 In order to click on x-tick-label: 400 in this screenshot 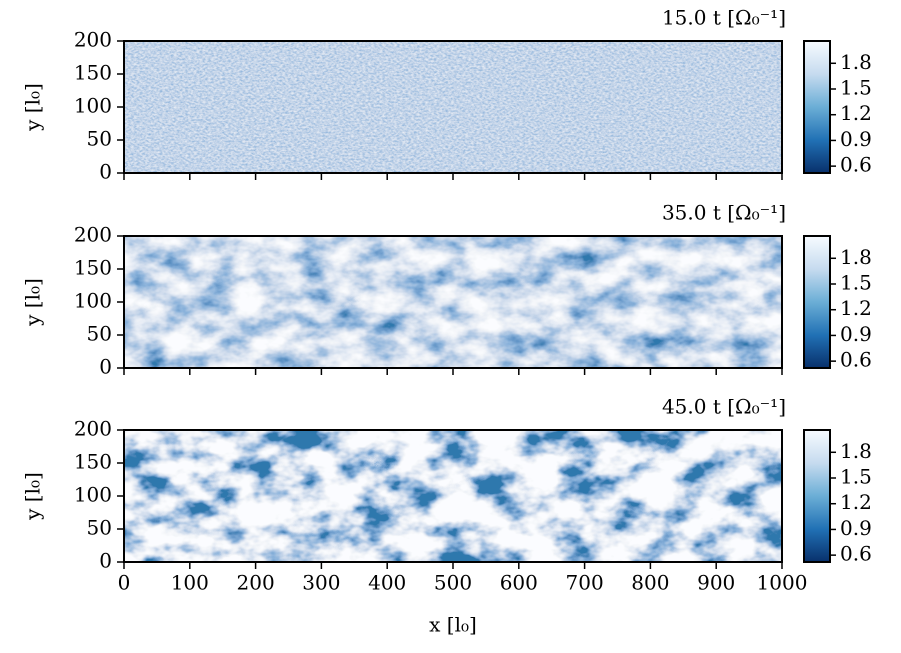, I will do `click(387, 583)`.